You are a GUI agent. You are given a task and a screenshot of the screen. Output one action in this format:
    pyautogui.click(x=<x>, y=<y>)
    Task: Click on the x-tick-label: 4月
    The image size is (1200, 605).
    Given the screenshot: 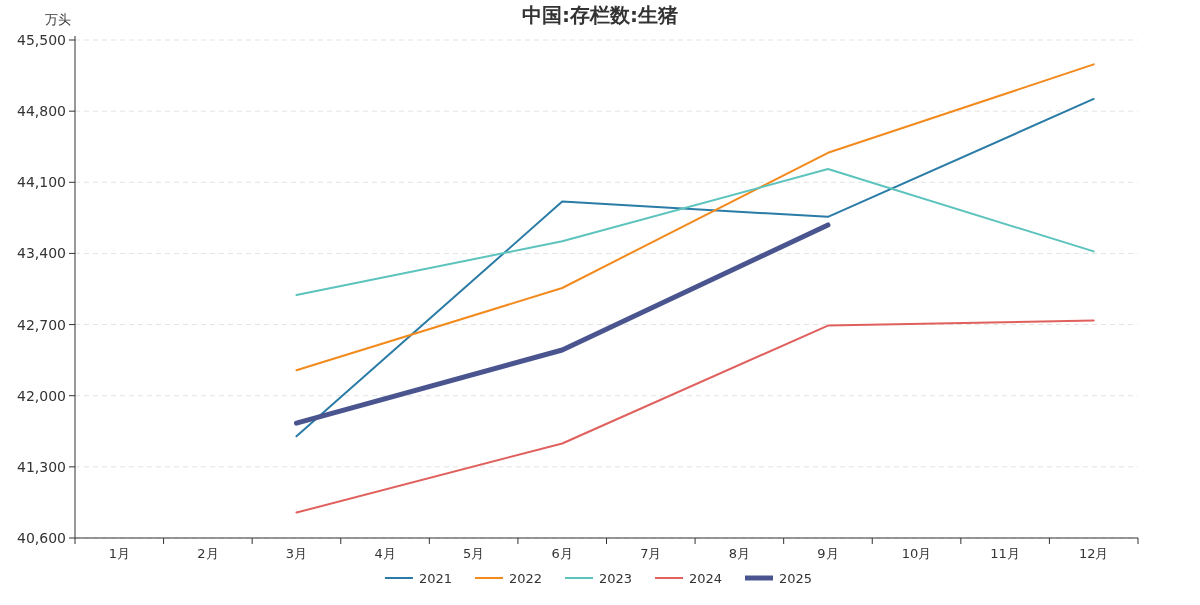 What is the action you would take?
    pyautogui.click(x=385, y=553)
    